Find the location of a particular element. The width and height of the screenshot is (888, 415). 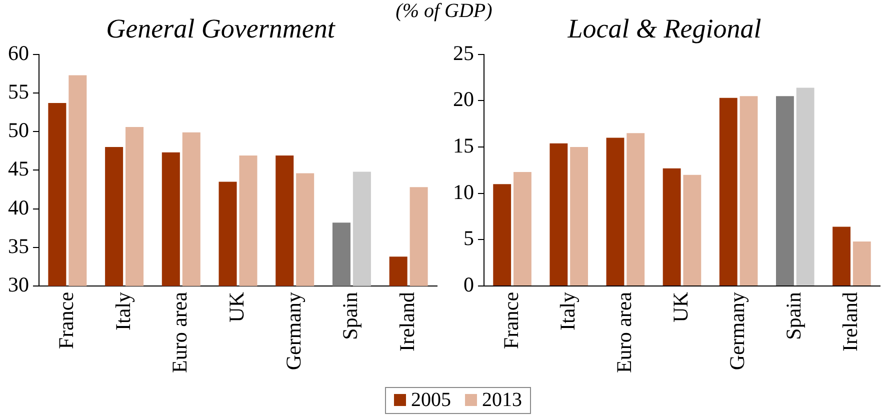

y-tick-label: 40 is located at coordinates (18, 207).